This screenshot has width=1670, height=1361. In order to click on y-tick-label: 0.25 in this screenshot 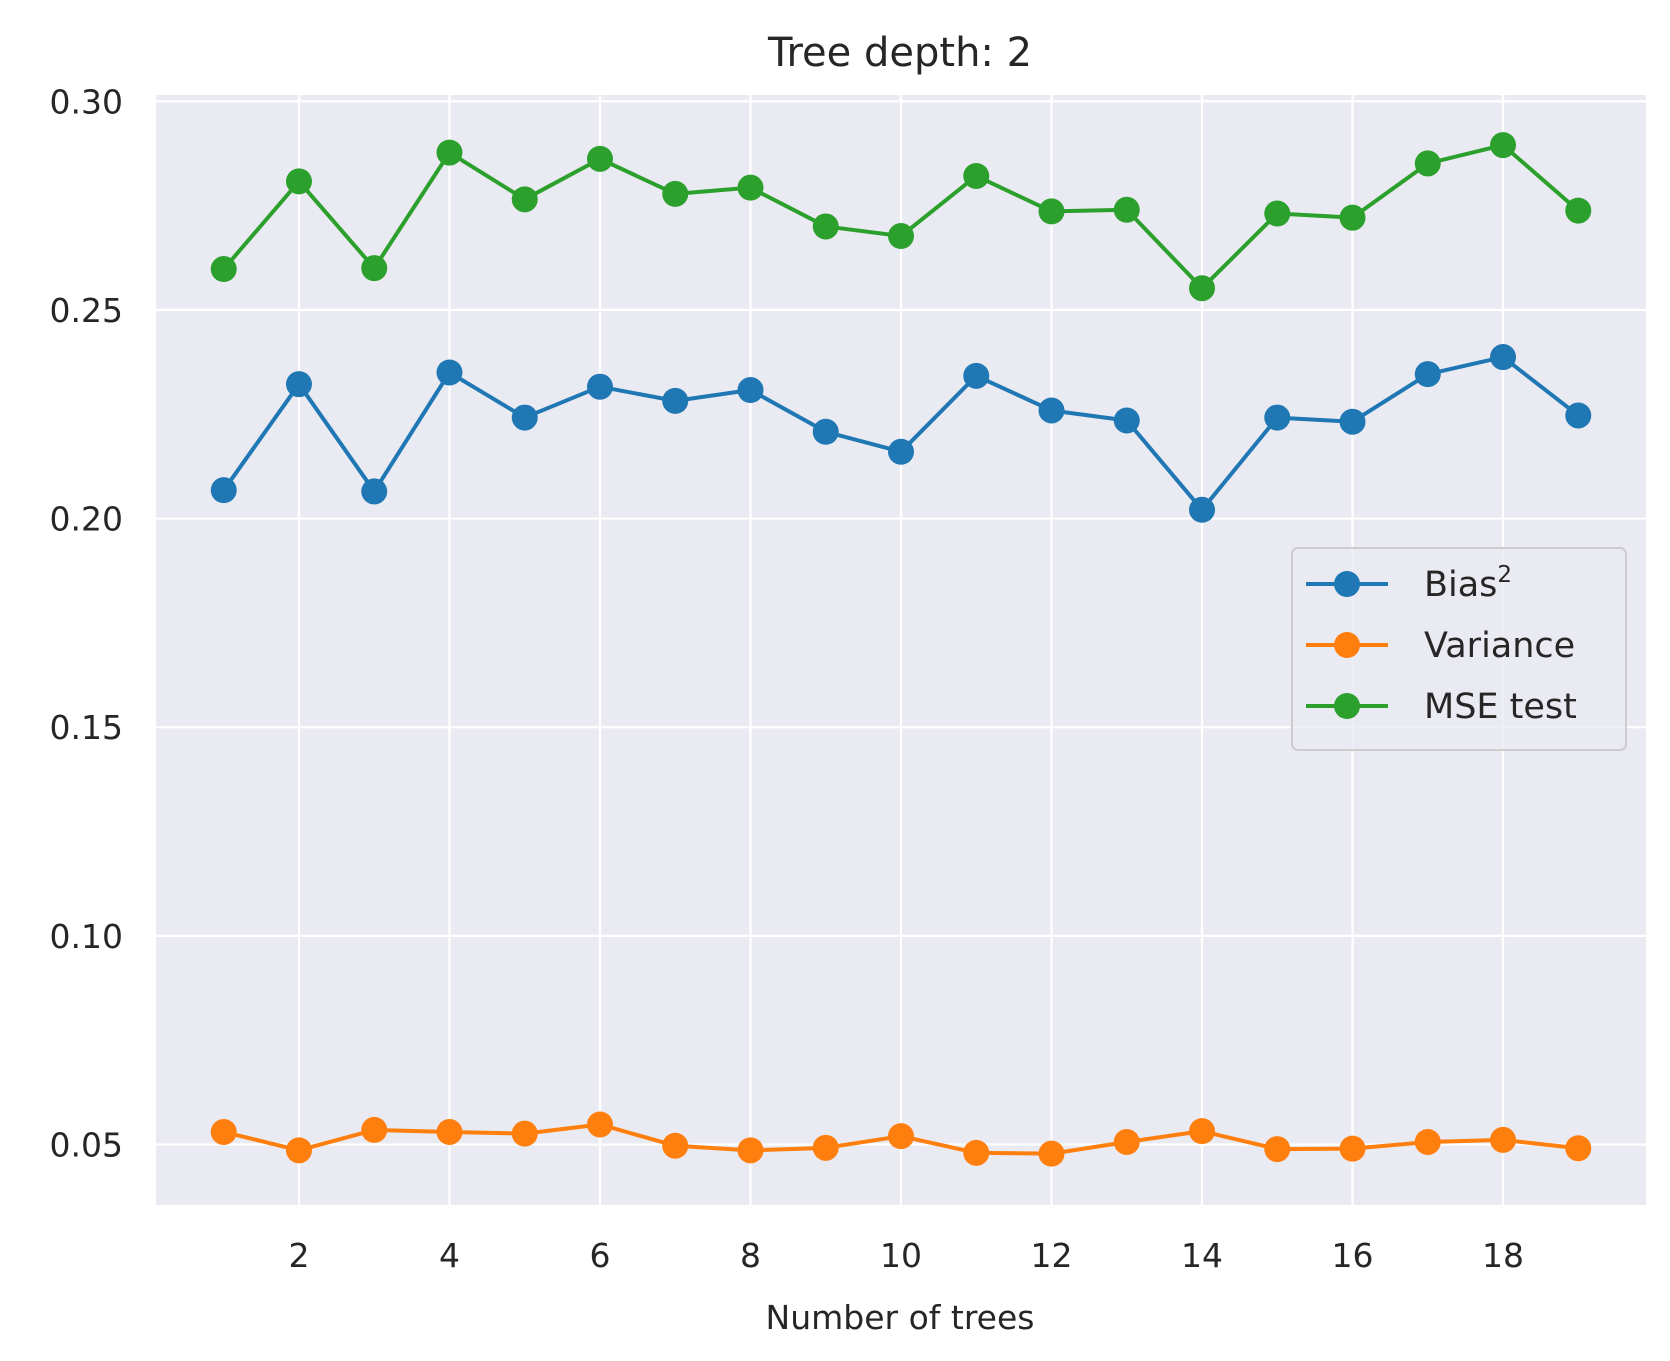, I will do `click(86, 310)`.